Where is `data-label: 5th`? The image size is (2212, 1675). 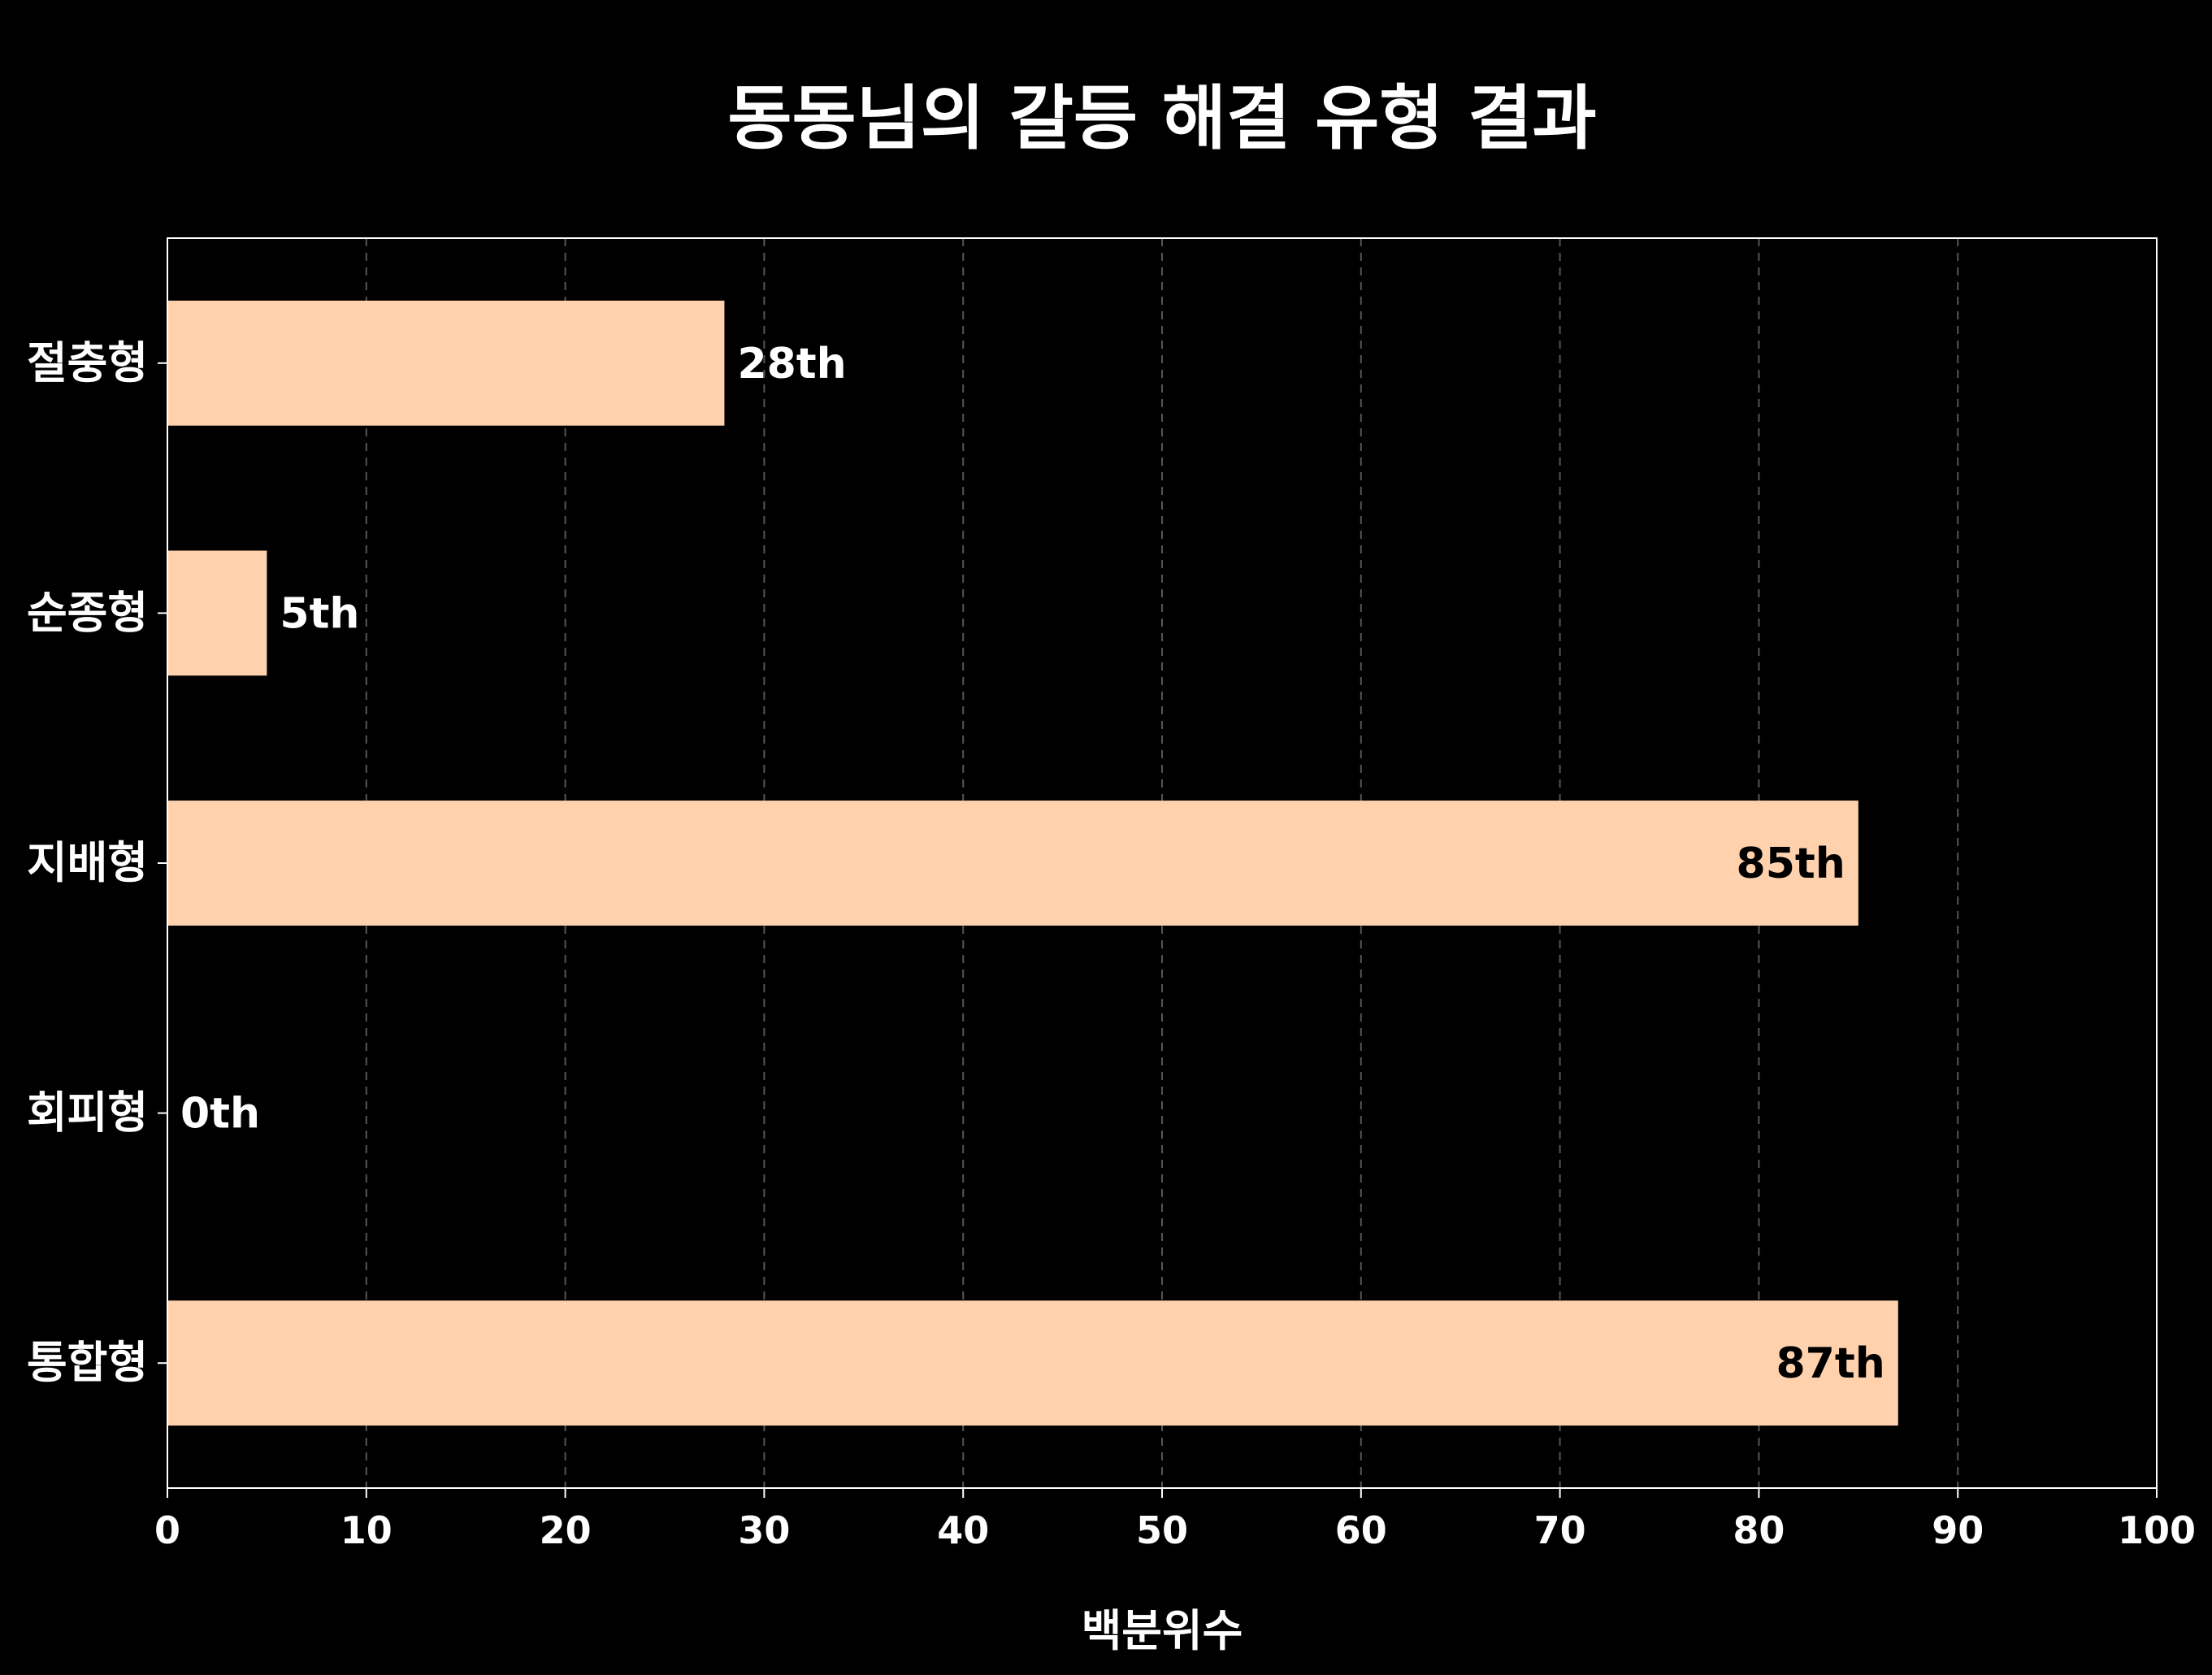
data-label: 5th is located at coordinates (320, 613).